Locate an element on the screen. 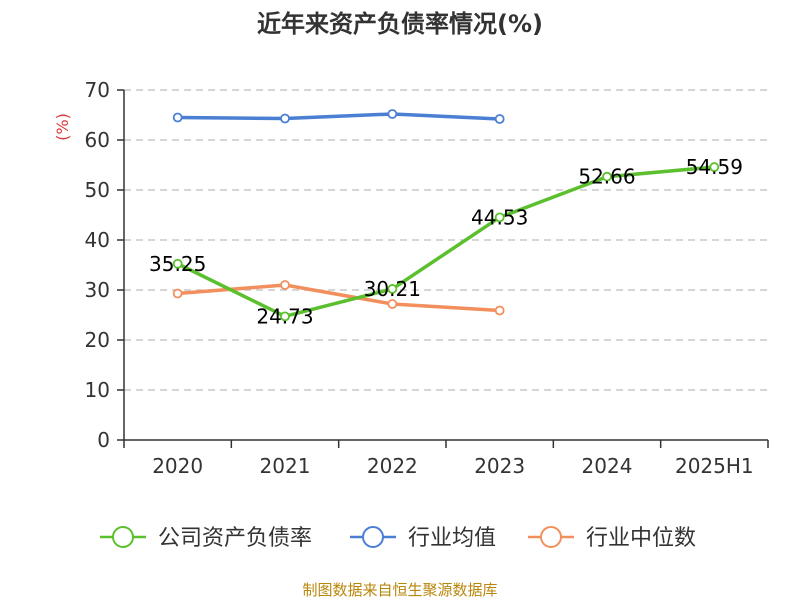 This screenshot has height=600, width=800. data-label: 44.53 is located at coordinates (499, 217).